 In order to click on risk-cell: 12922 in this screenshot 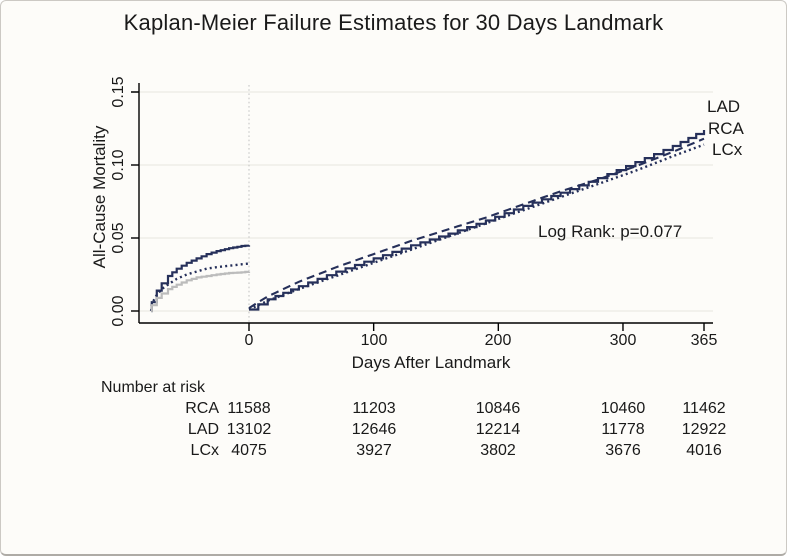, I will do `click(704, 429)`.